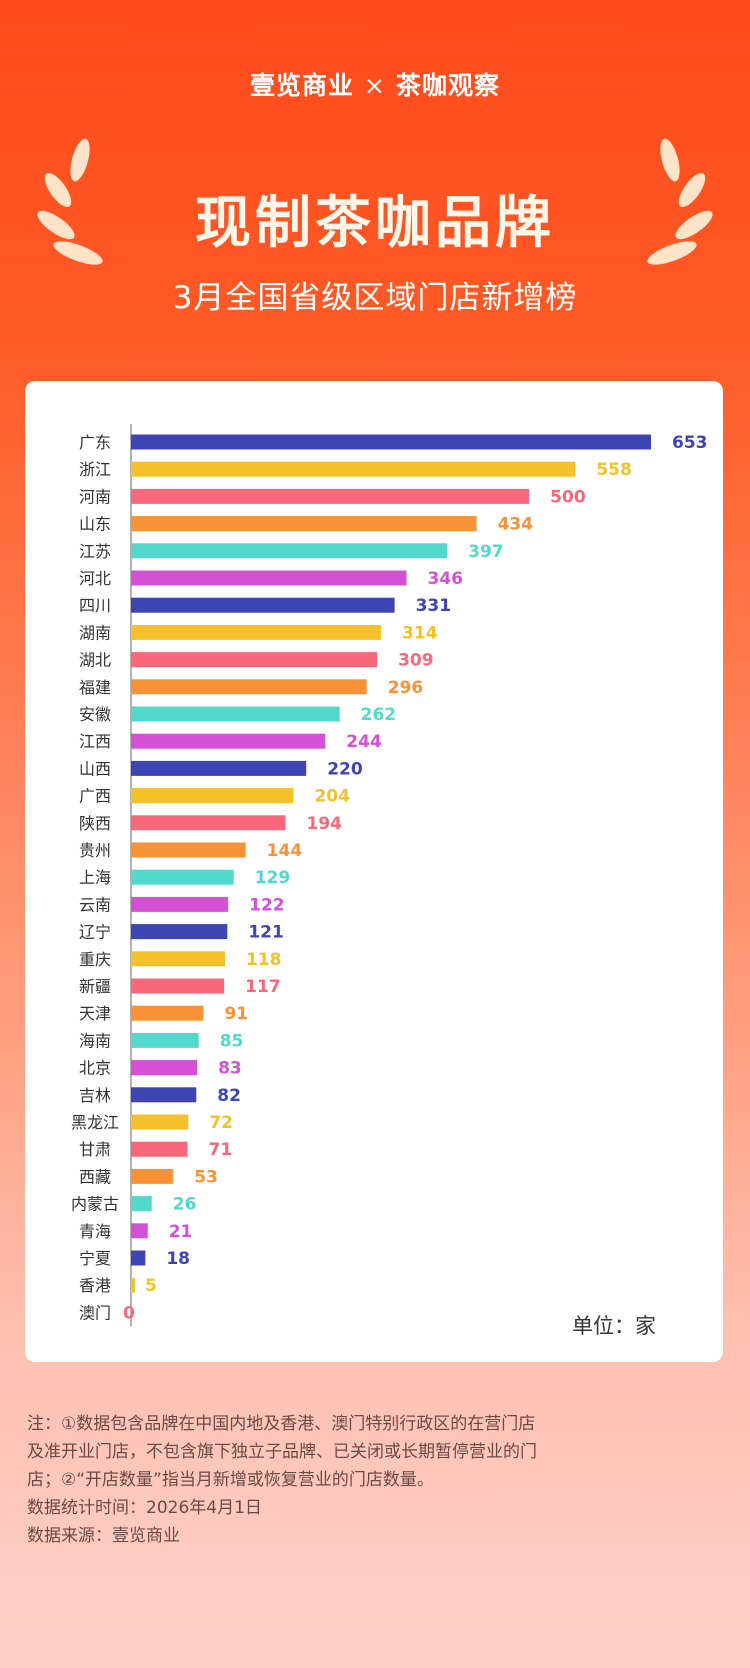  I want to click on value-label: 85, so click(232, 1041).